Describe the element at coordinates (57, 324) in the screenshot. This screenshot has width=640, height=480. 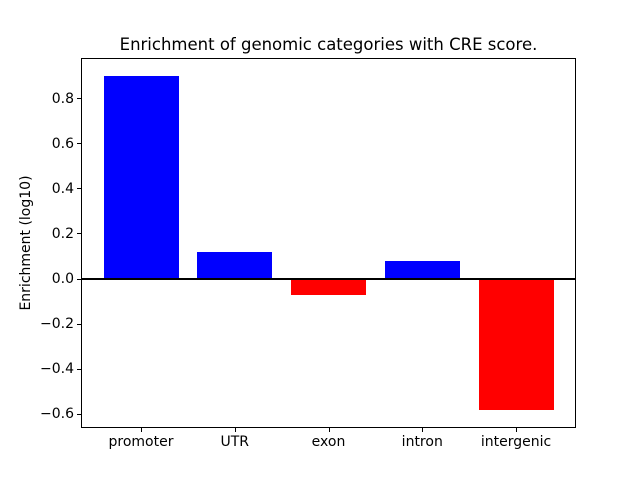
I see `y-tick-label: −0.2` at that location.